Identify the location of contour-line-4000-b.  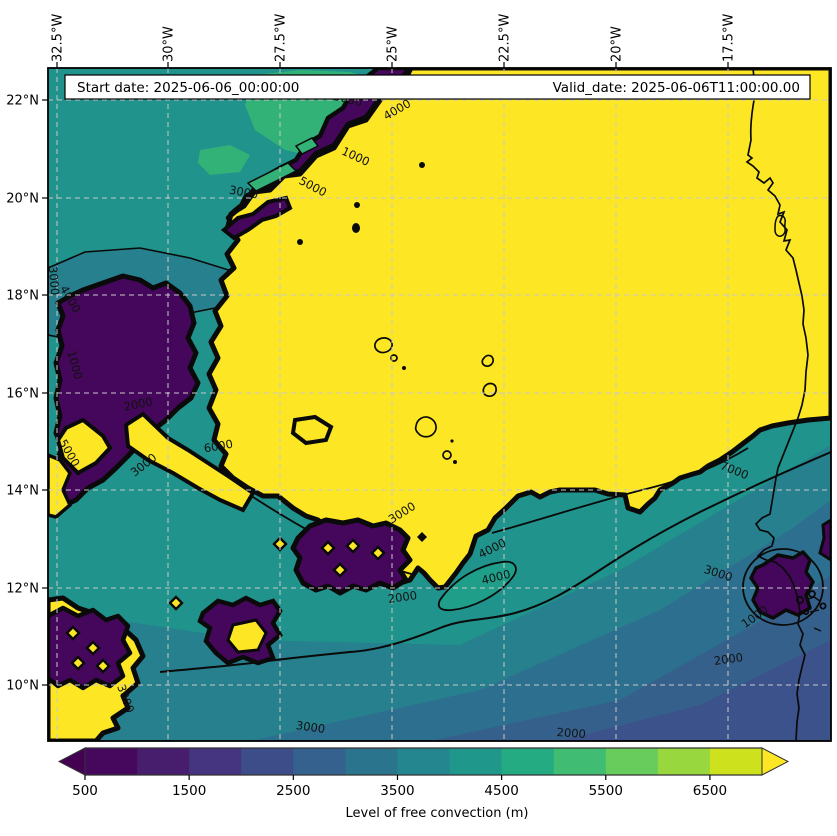
(620, 490).